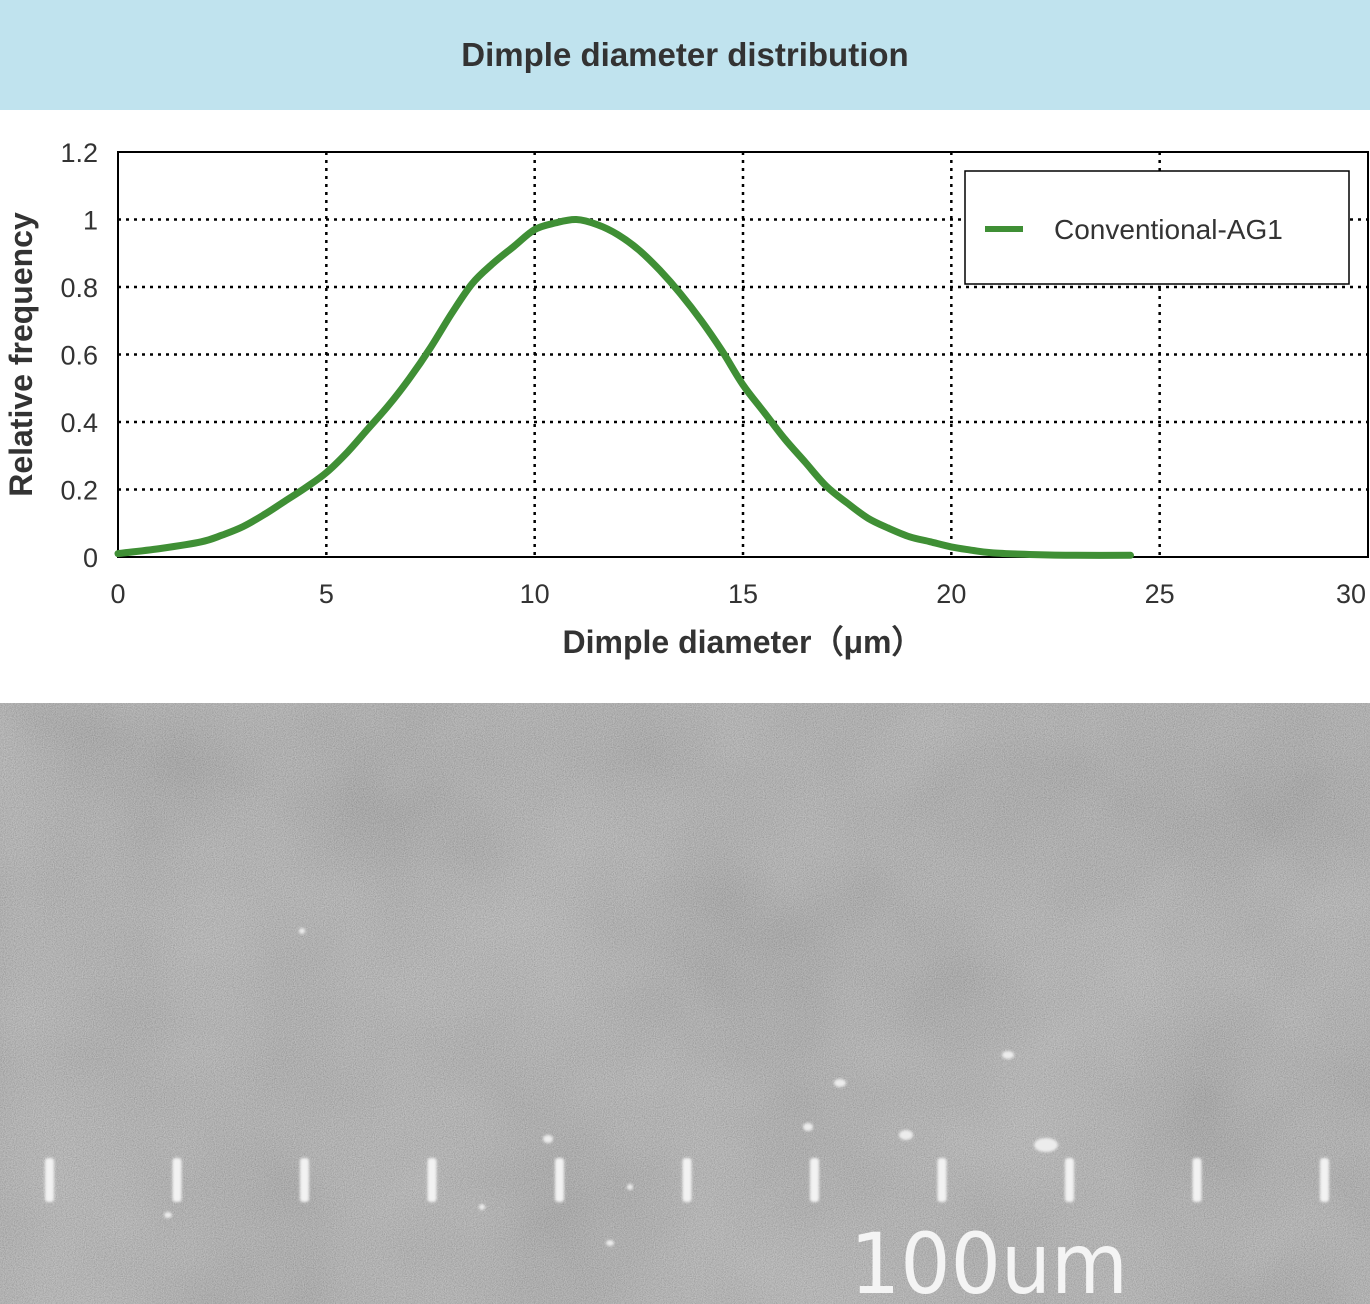 Image resolution: width=1370 pixels, height=1304 pixels. What do you see at coordinates (79, 288) in the screenshot?
I see `y-tick-label: 0.8` at bounding box center [79, 288].